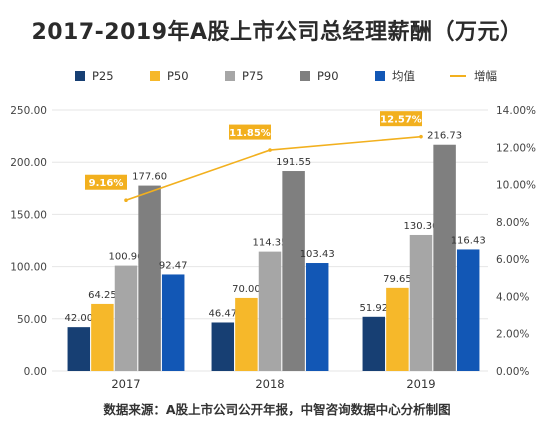 The image size is (554, 431). I want to click on bar-P50-2019, so click(397, 329).